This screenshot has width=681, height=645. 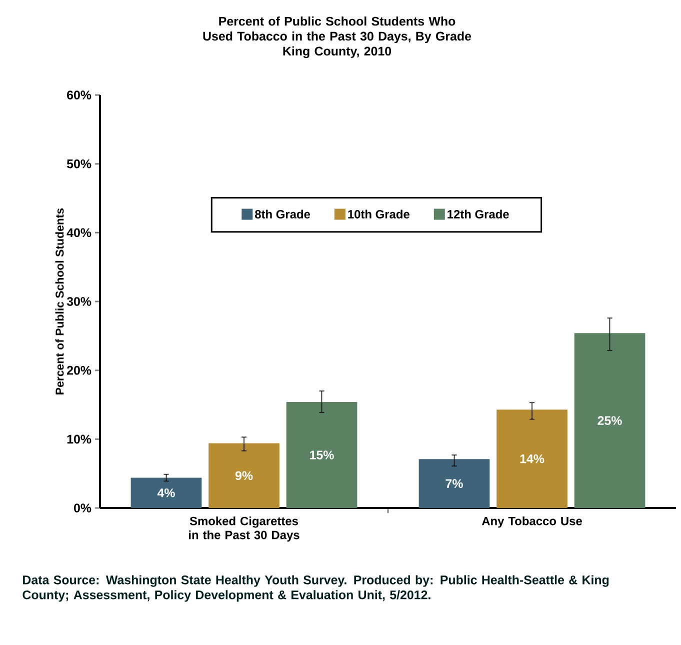 I want to click on data-label: 14%, so click(x=532, y=459).